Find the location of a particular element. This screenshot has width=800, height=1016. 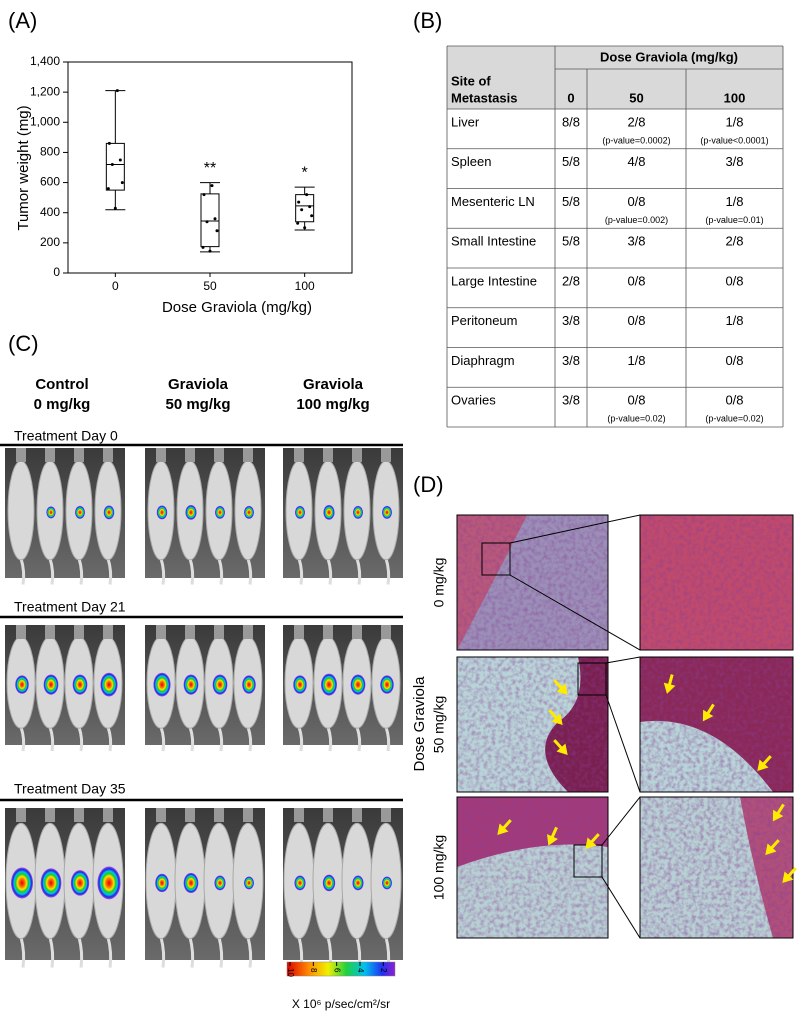

zoom-box is located at coordinates (592, 679).